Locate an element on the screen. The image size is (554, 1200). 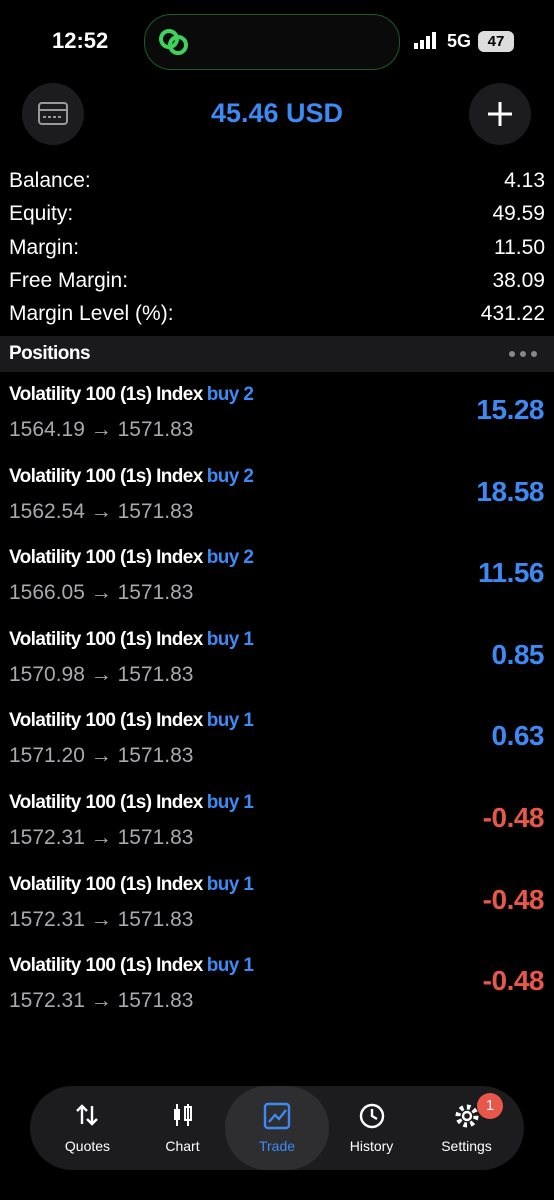
account-row: Free Margin: 38.09 is located at coordinates (277, 285).